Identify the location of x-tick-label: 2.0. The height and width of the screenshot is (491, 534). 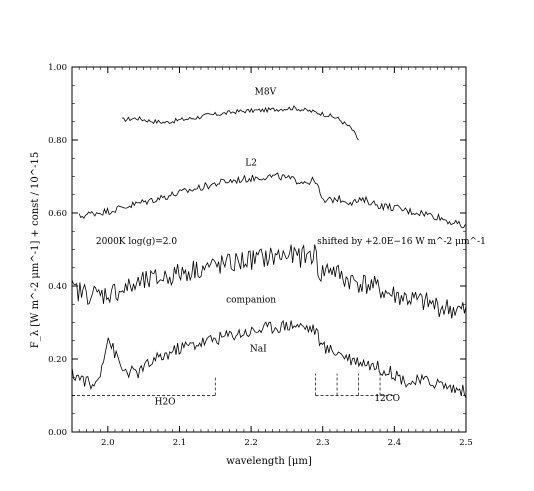
(108, 443).